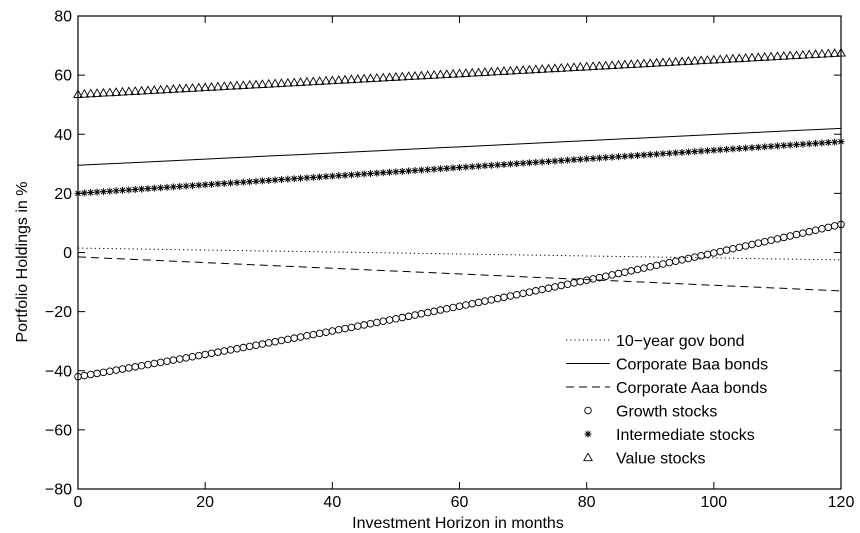  I want to click on legend-label: Value stocks, so click(661, 459).